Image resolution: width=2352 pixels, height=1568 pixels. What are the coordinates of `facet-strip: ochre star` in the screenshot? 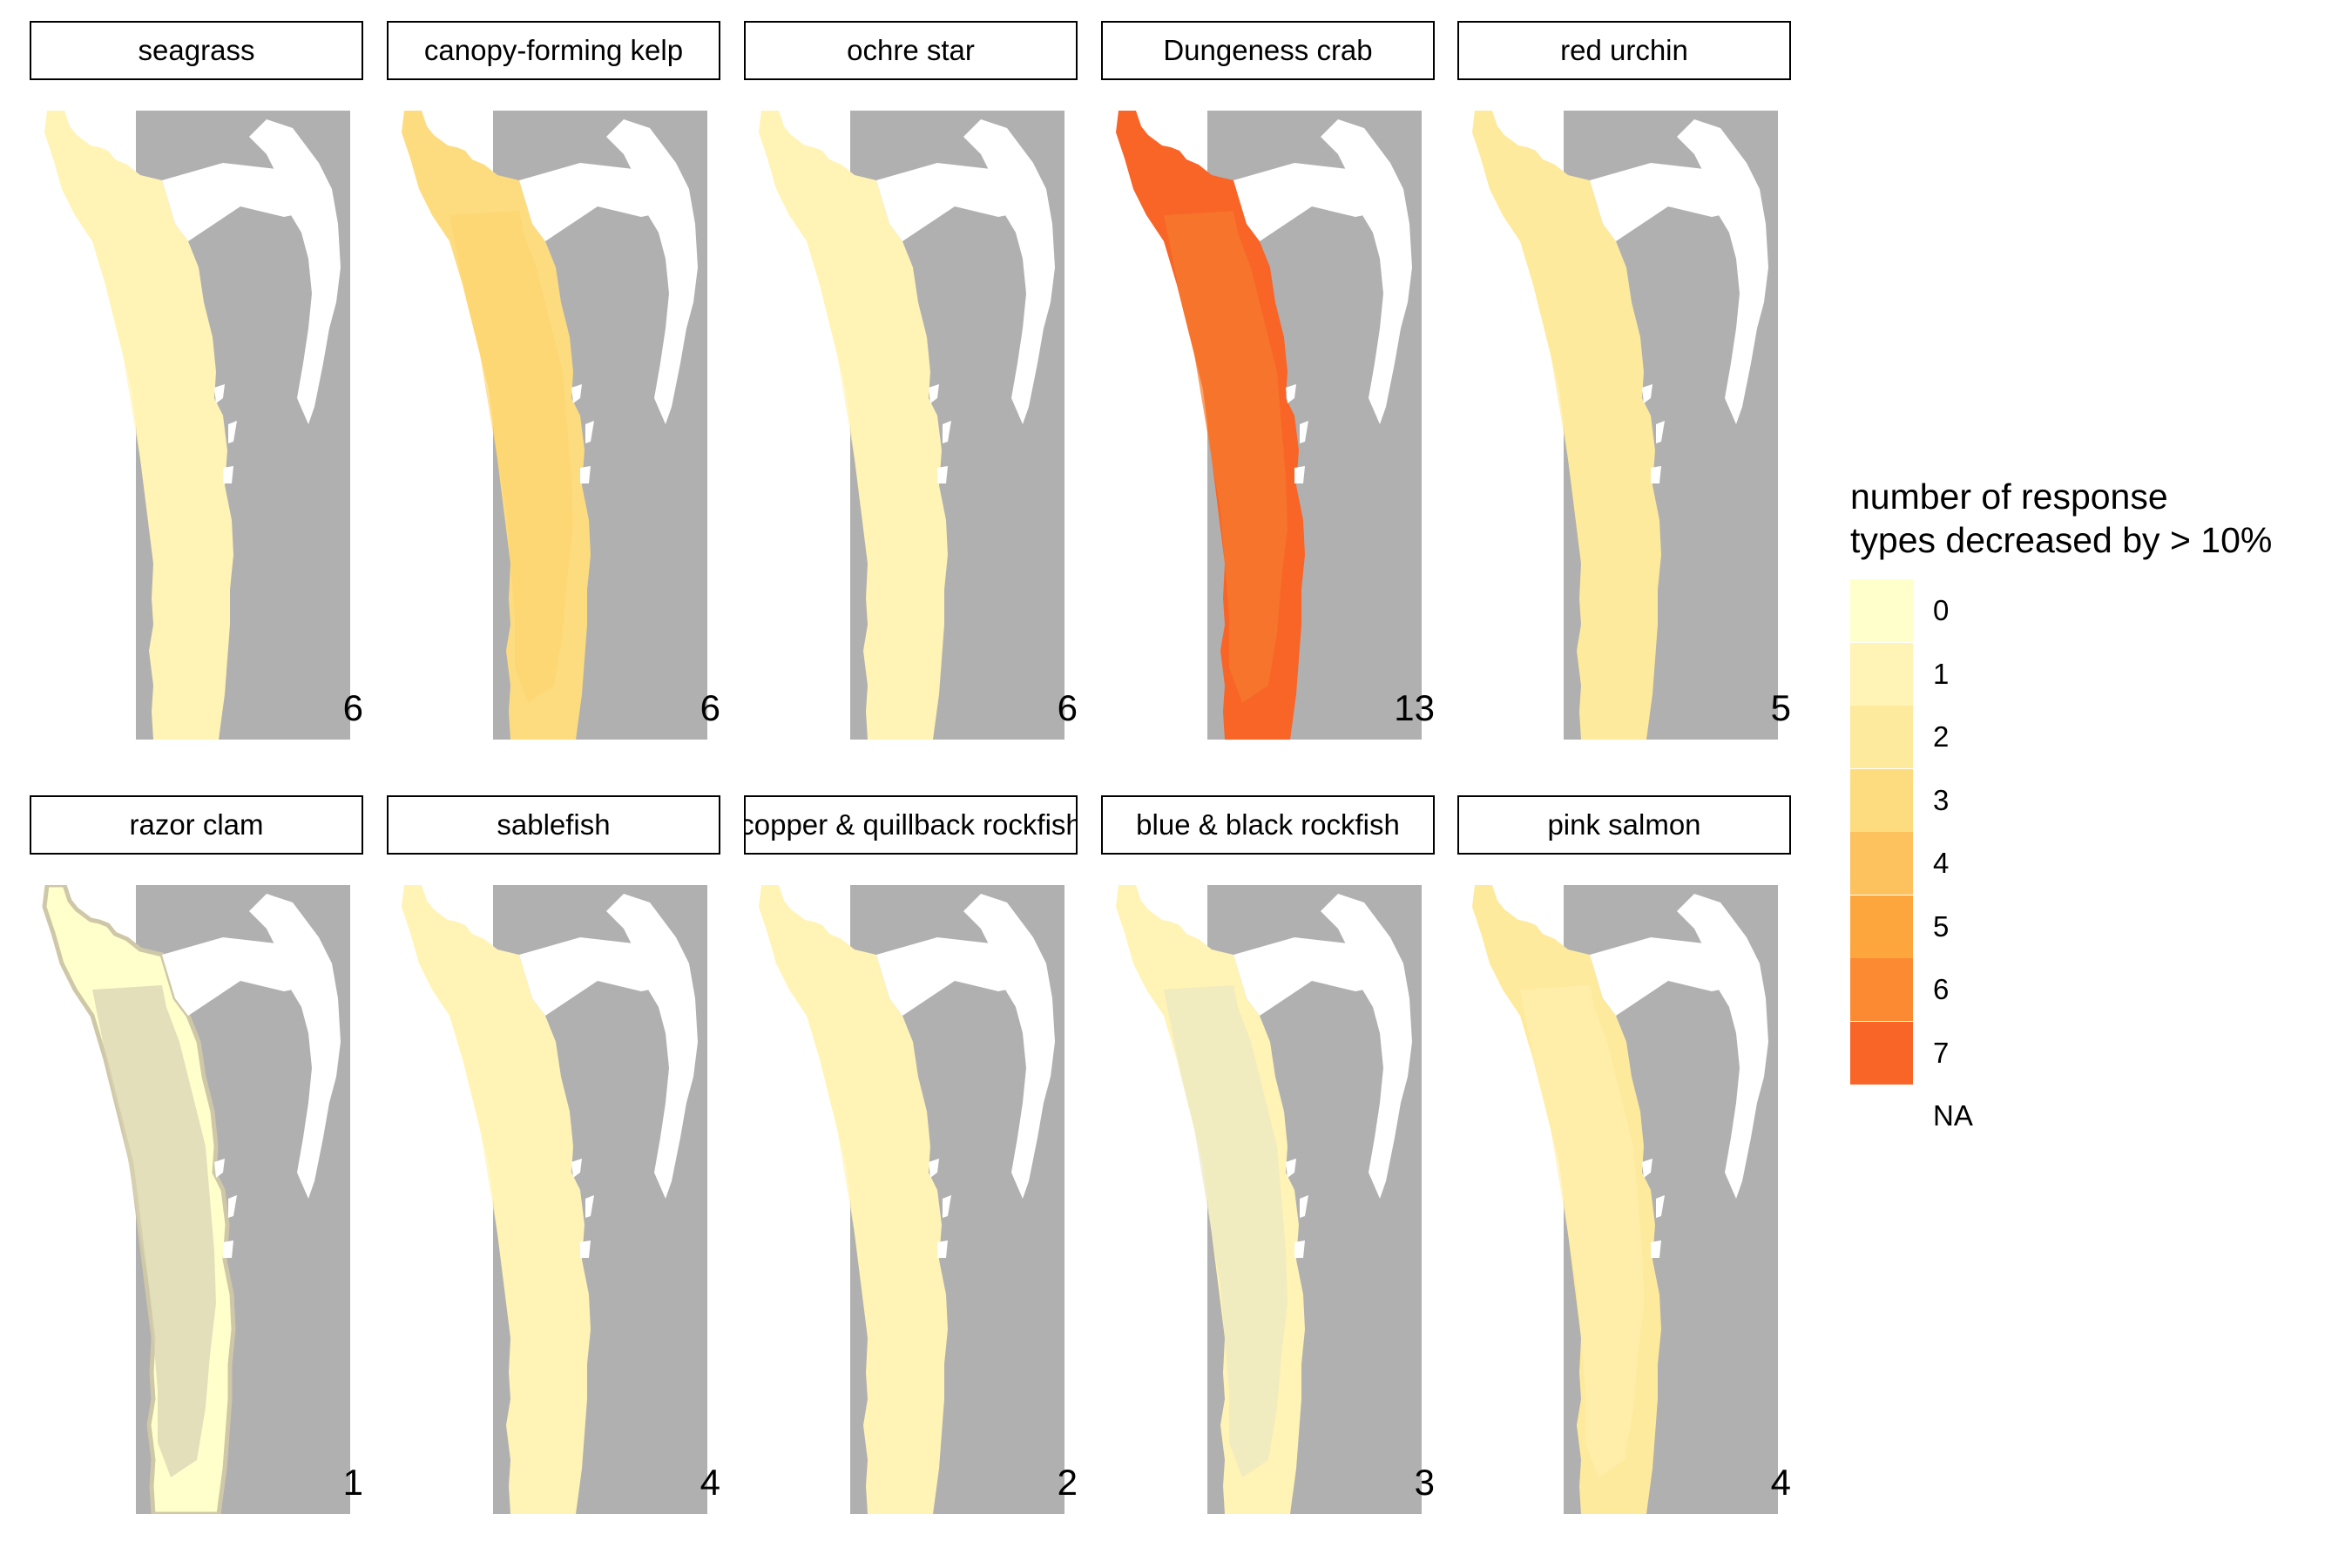 It's located at (911, 50).